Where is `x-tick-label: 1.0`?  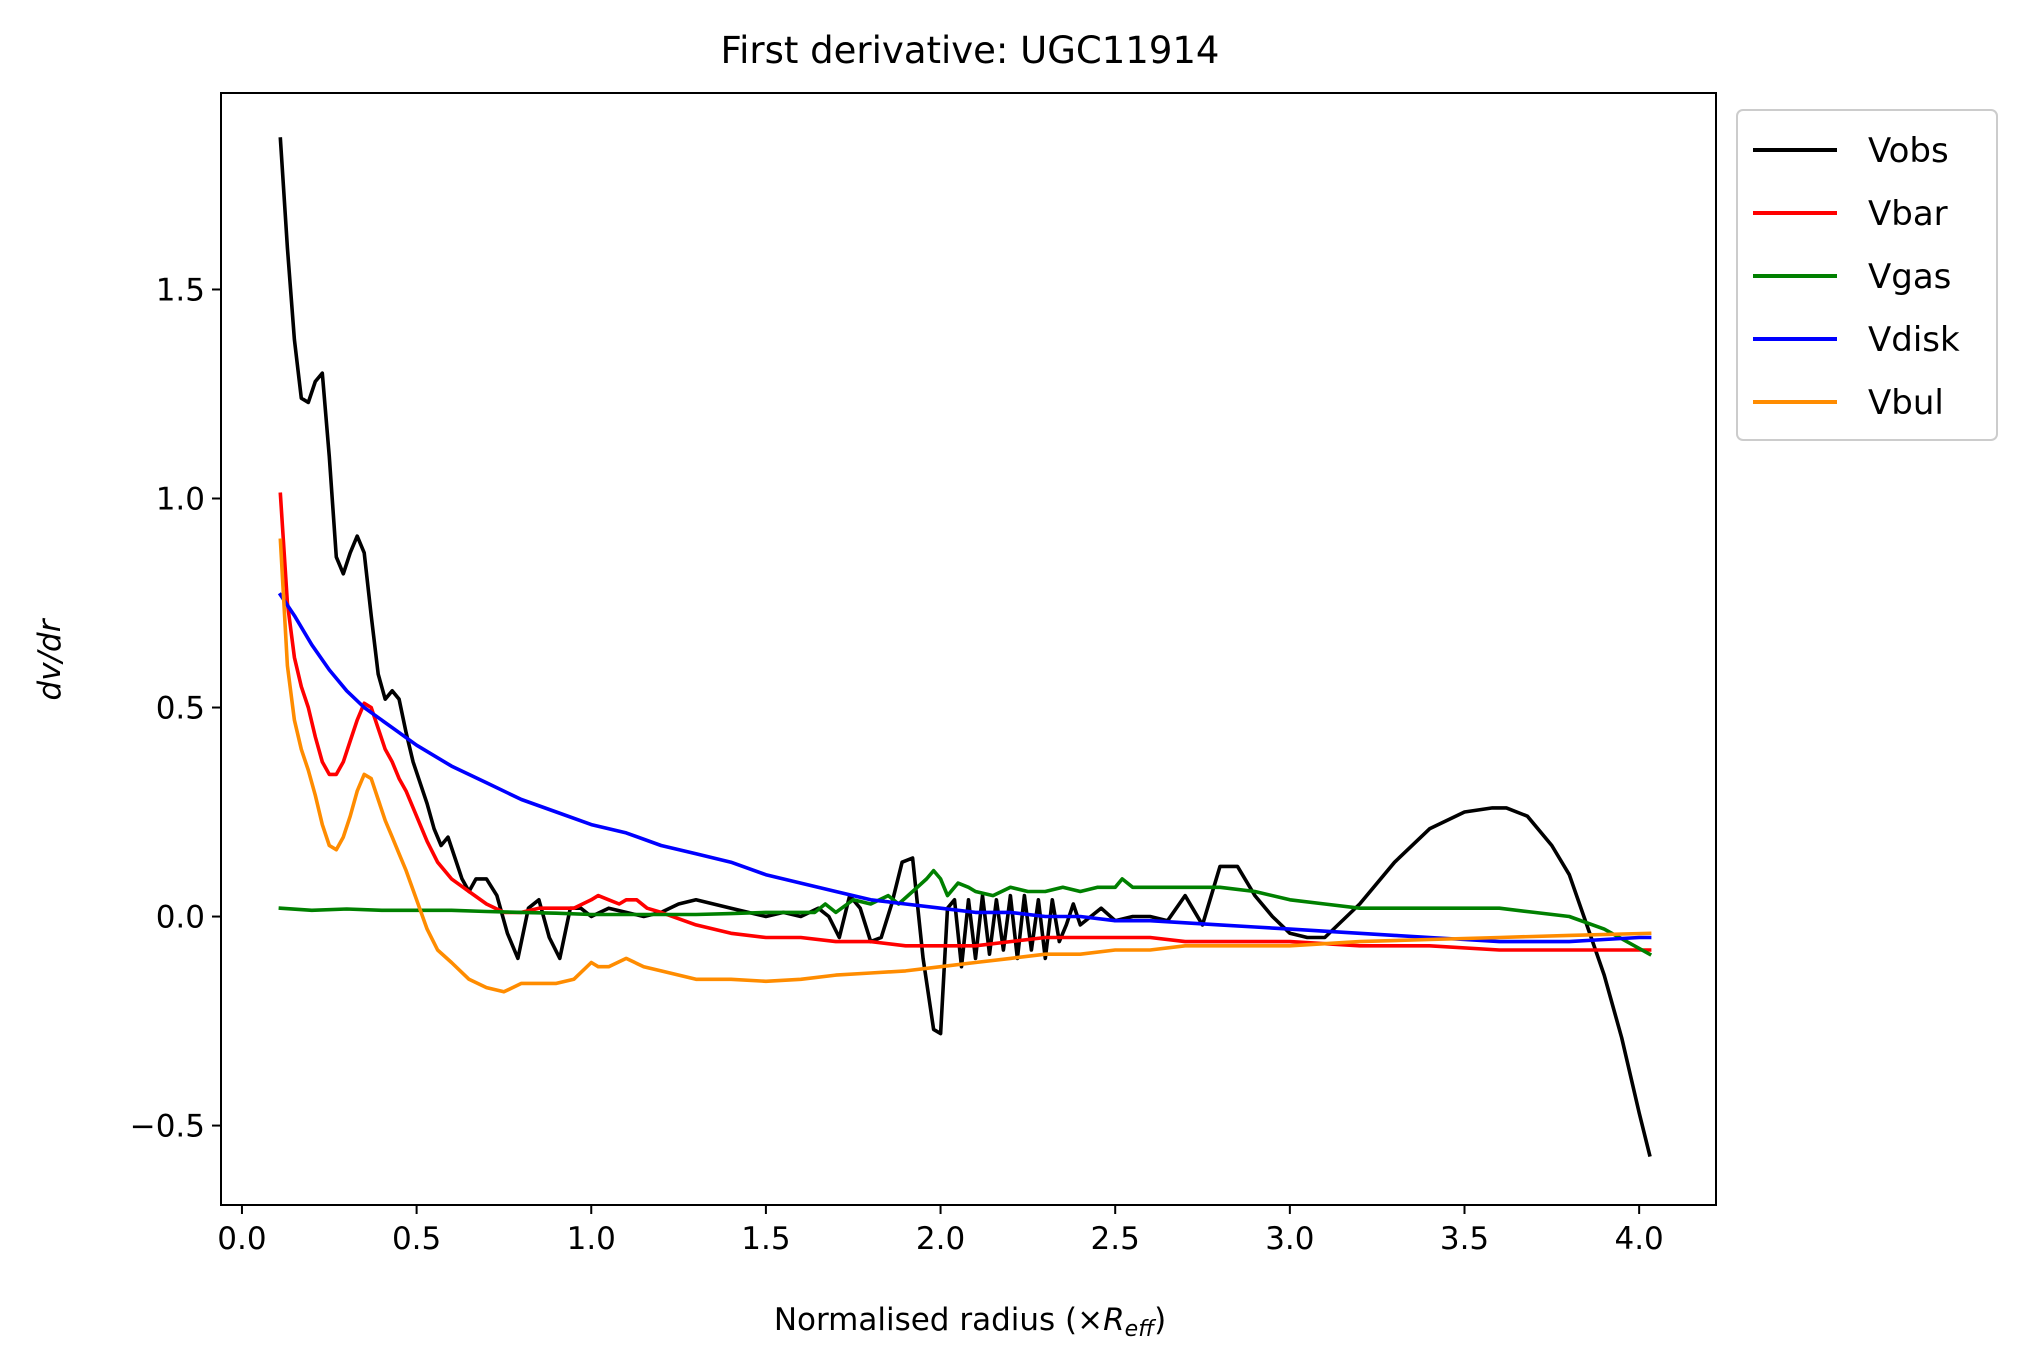 x-tick-label: 1.0 is located at coordinates (591, 1239).